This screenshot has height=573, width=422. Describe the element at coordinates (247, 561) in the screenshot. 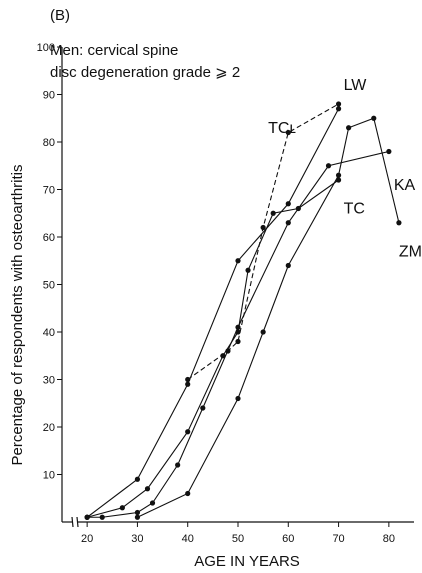

I see `x-axis-label: AGE IN YEARS` at that location.